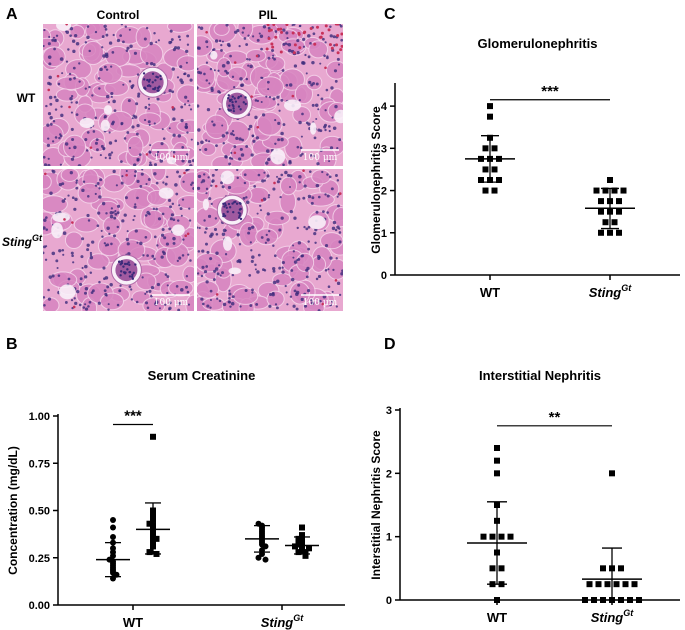 This screenshot has width=685, height=630. I want to click on chart-title: Interstitial Nephritis, so click(540, 375).